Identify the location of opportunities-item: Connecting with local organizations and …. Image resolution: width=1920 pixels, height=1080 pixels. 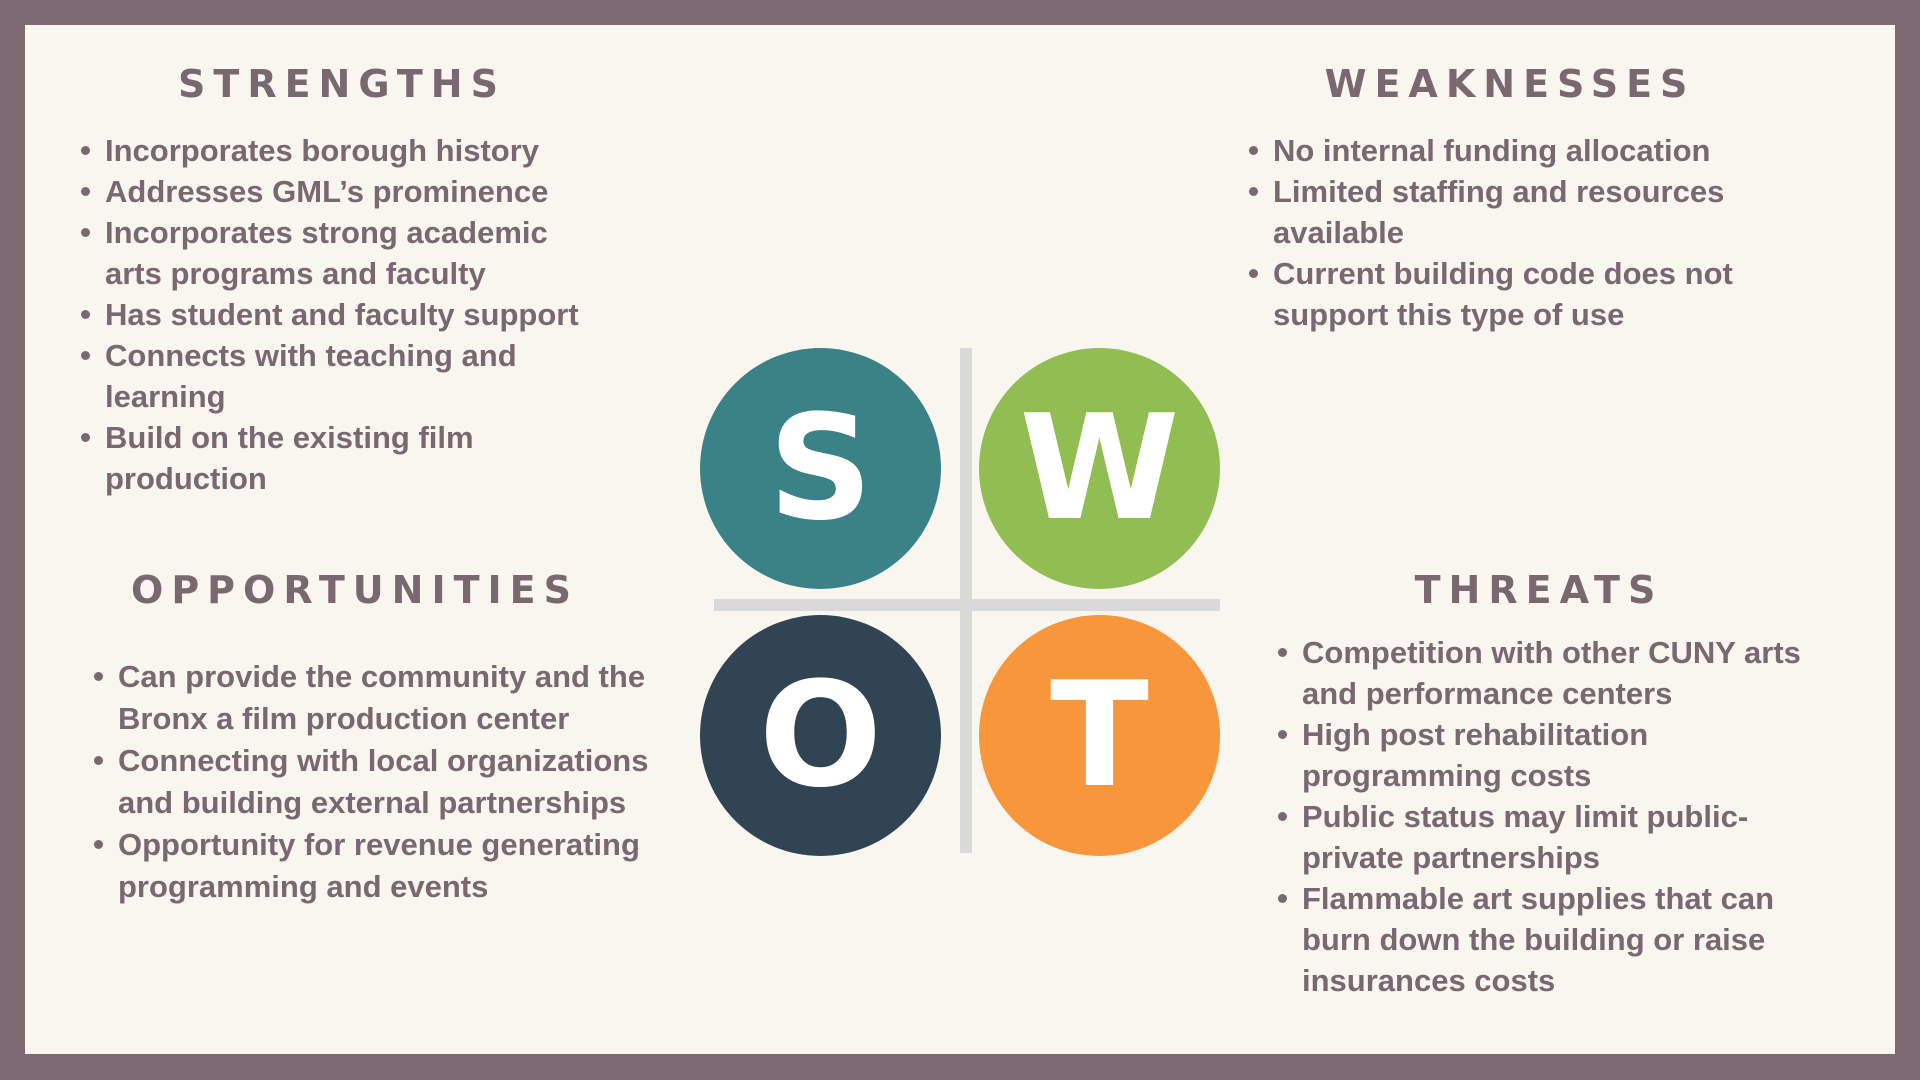
(386, 782).